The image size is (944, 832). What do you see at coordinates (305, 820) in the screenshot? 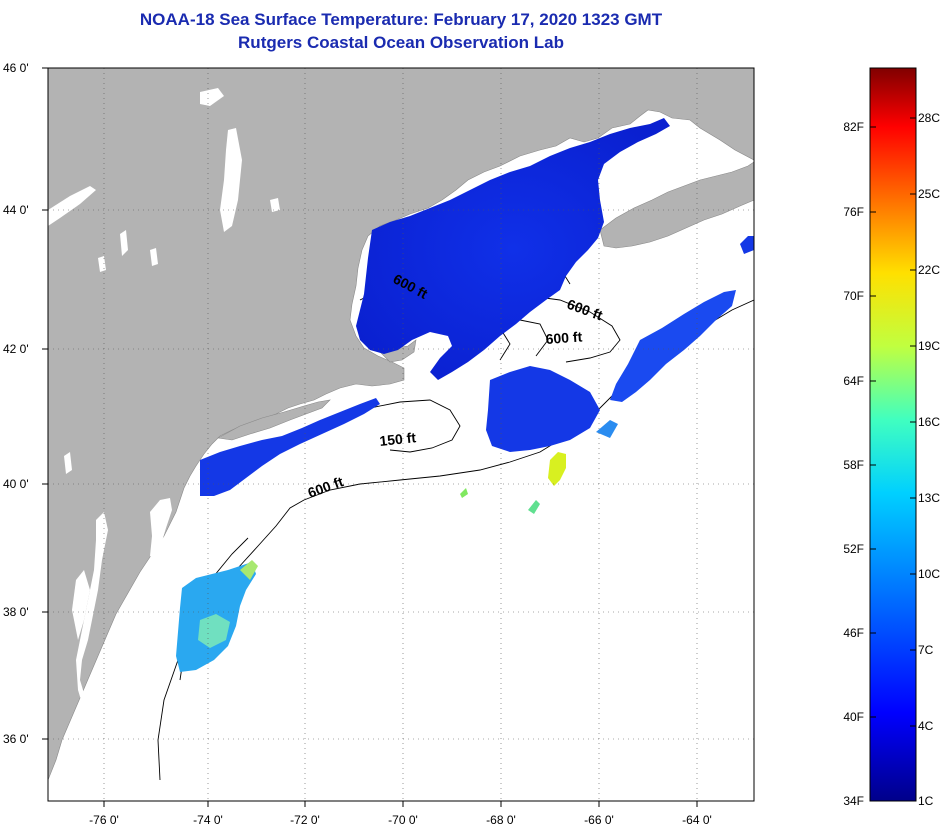
I see `lon-label-72: -72 0'` at bounding box center [305, 820].